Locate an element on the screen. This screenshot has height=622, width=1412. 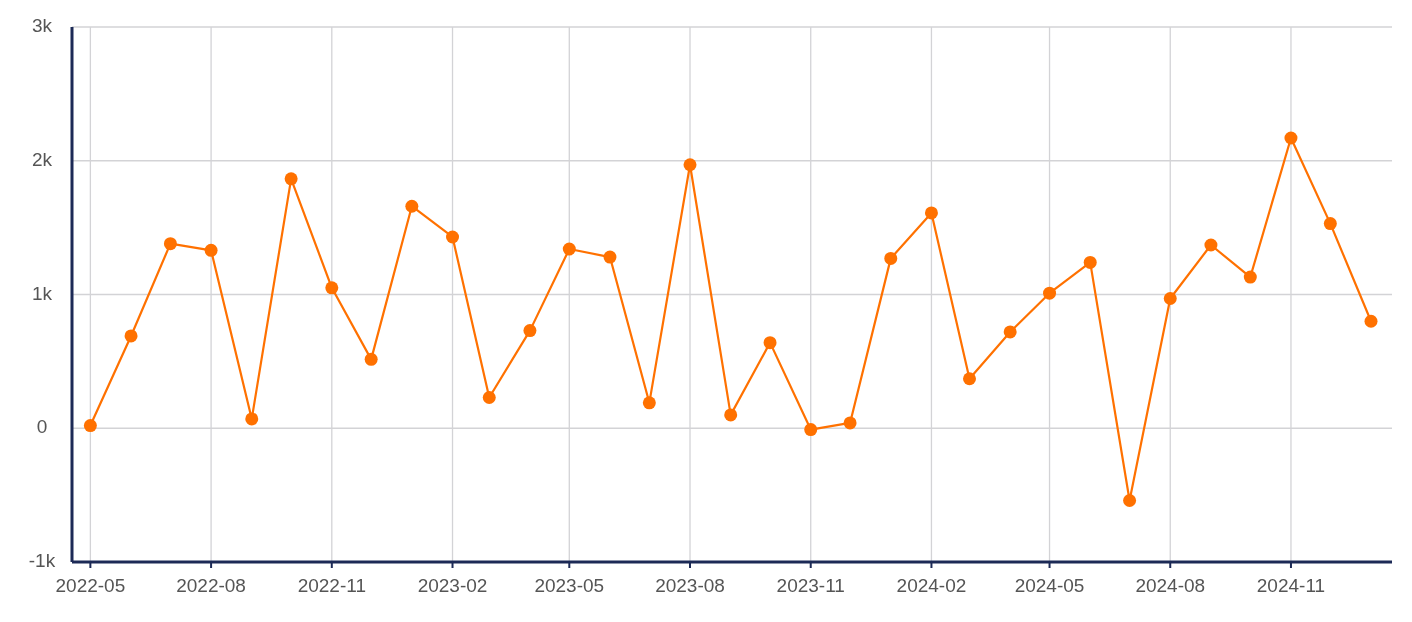
y-tick-label: -1k is located at coordinates (42, 561).